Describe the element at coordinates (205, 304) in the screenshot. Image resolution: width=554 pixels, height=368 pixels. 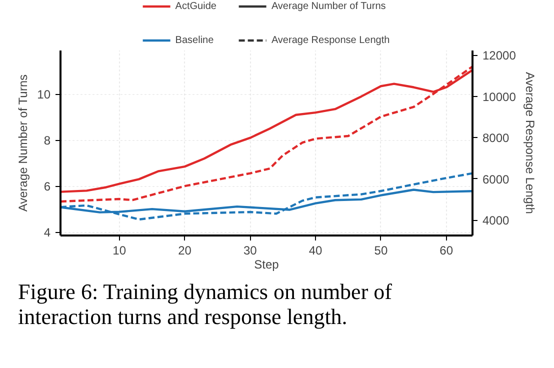
I see `caption: Figure 6: Training dynamics on number of interaction turns and response length.` at that location.